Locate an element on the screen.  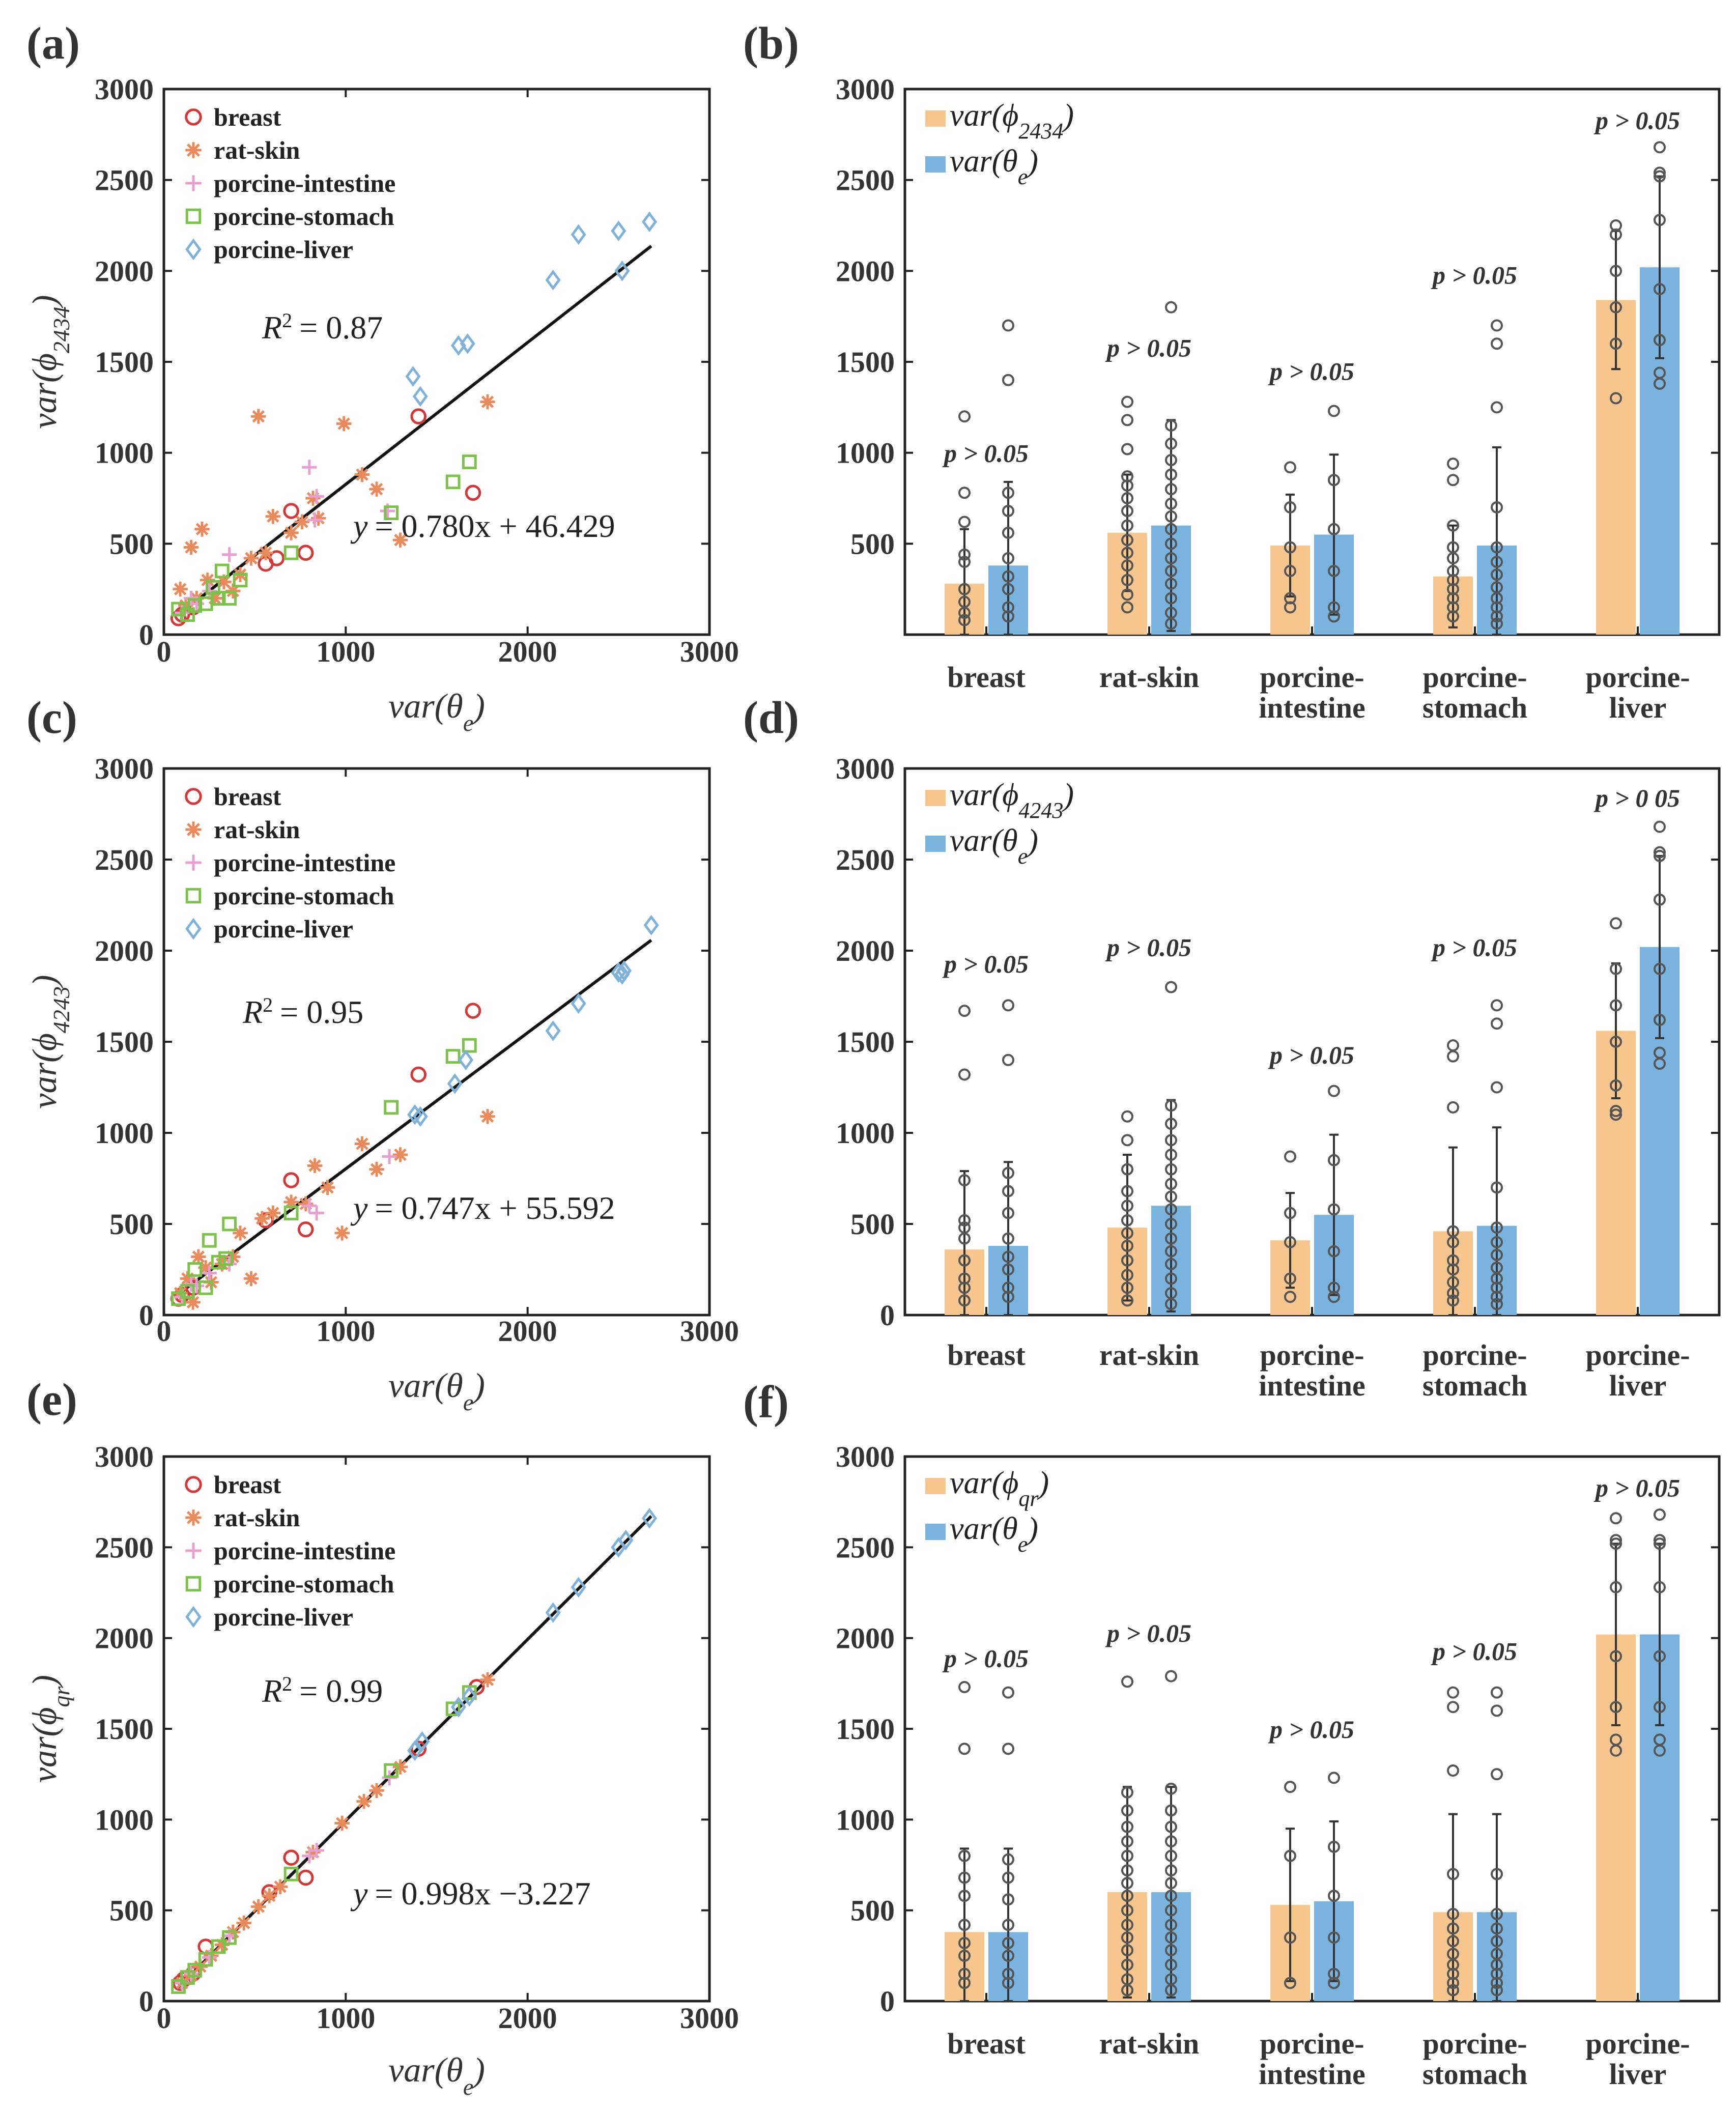
category-group-breast: p > 0.05 breast is located at coordinates (986, 506).